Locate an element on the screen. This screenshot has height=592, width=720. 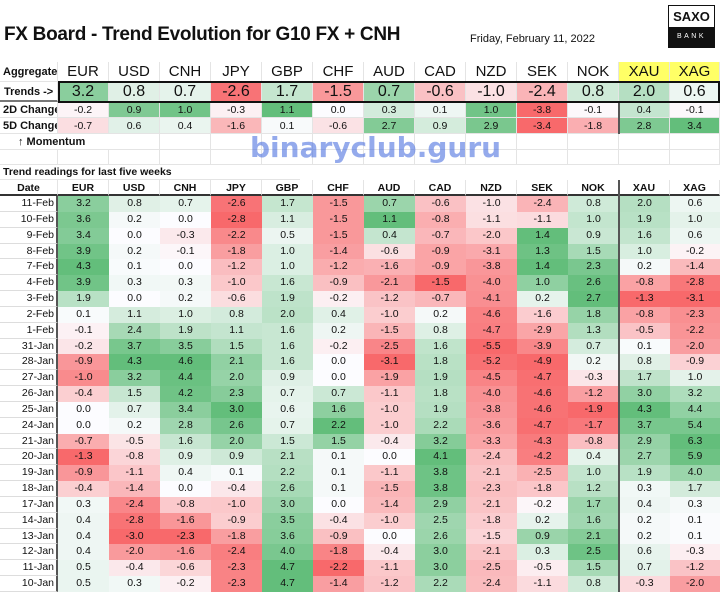
trend-cell-chf: -0.2 is located at coordinates (338, 299).